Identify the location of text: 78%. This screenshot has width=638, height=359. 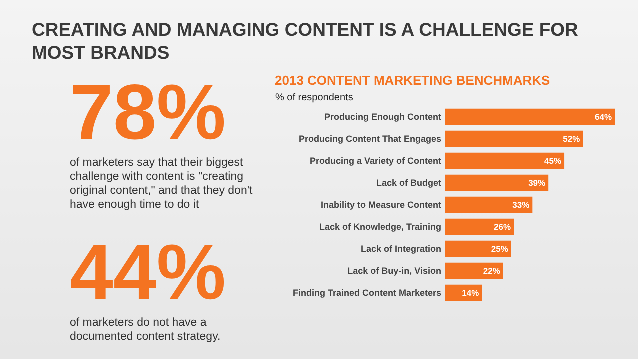
(149, 112).